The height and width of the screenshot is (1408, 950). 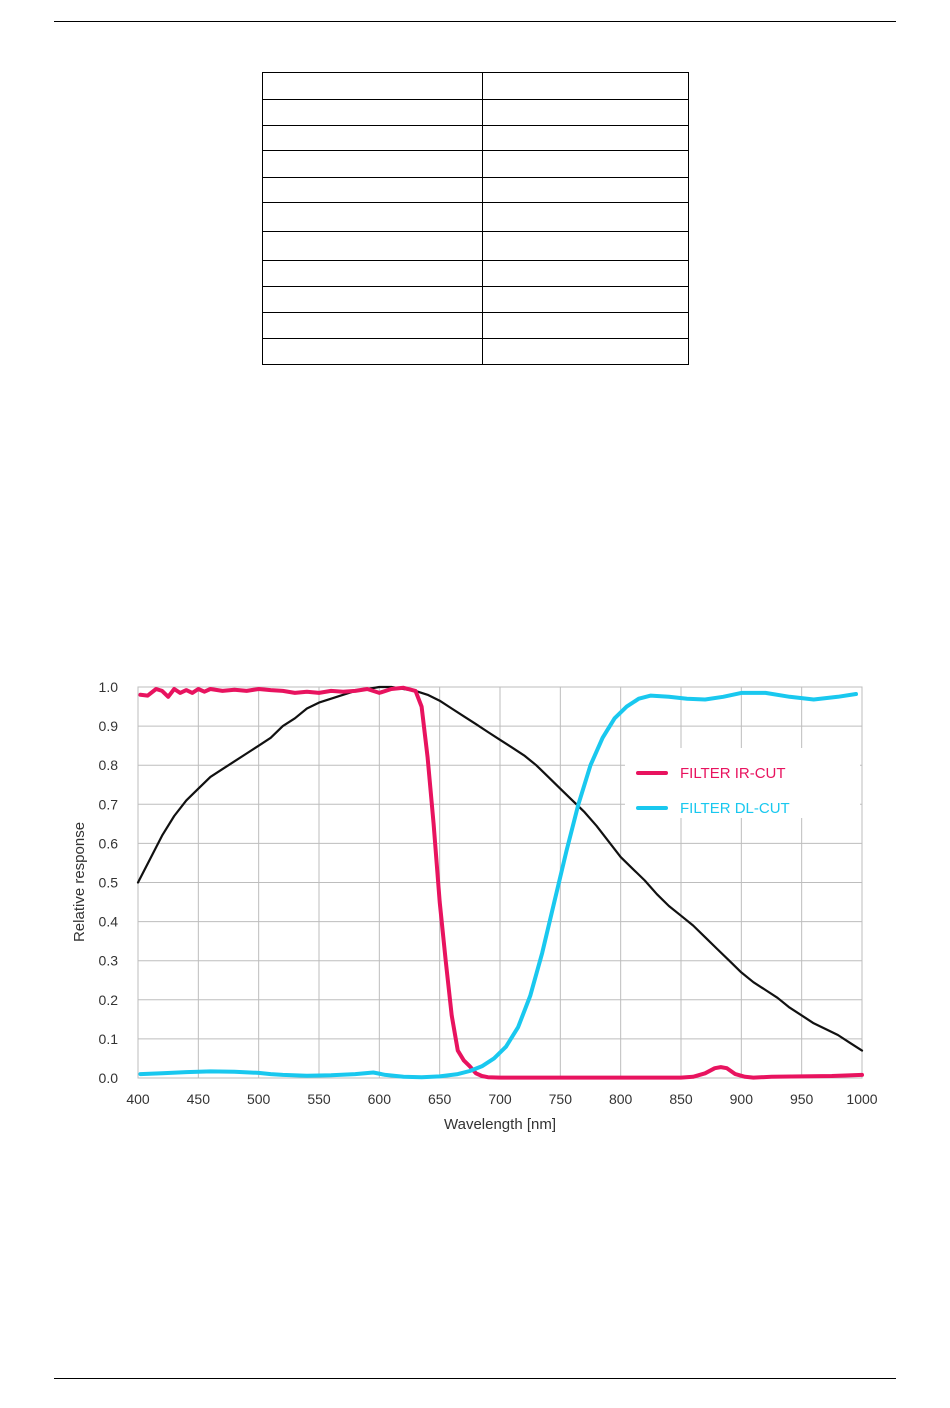 I want to click on footer-rule, so click(x=475, y=1378).